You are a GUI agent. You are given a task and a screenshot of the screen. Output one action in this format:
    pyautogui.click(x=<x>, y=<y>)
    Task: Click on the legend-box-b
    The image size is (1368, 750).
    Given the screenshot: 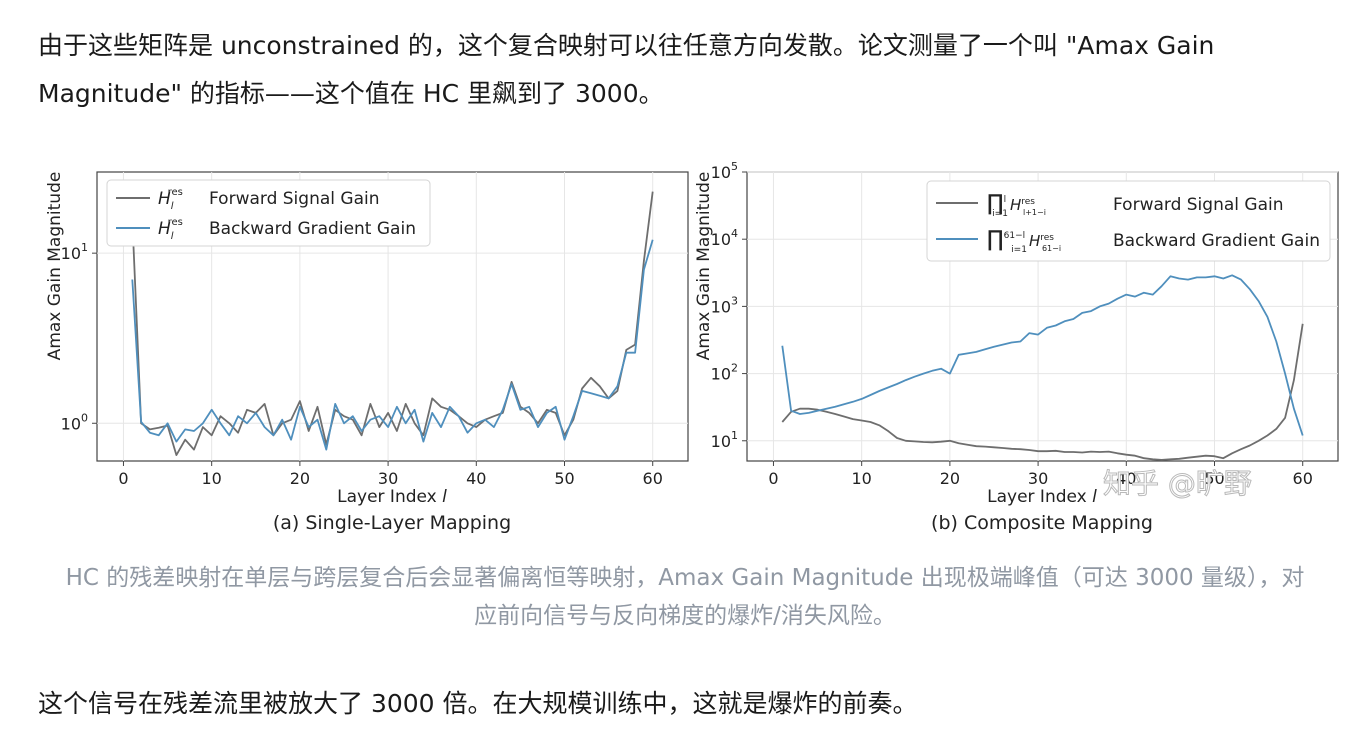 What is the action you would take?
    pyautogui.click(x=1128, y=221)
    